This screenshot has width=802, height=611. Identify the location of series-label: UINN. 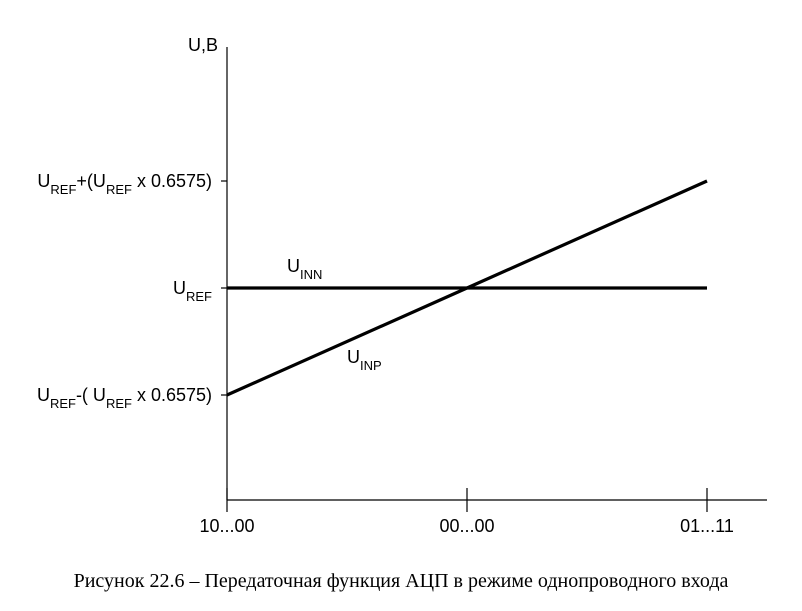
(304, 269).